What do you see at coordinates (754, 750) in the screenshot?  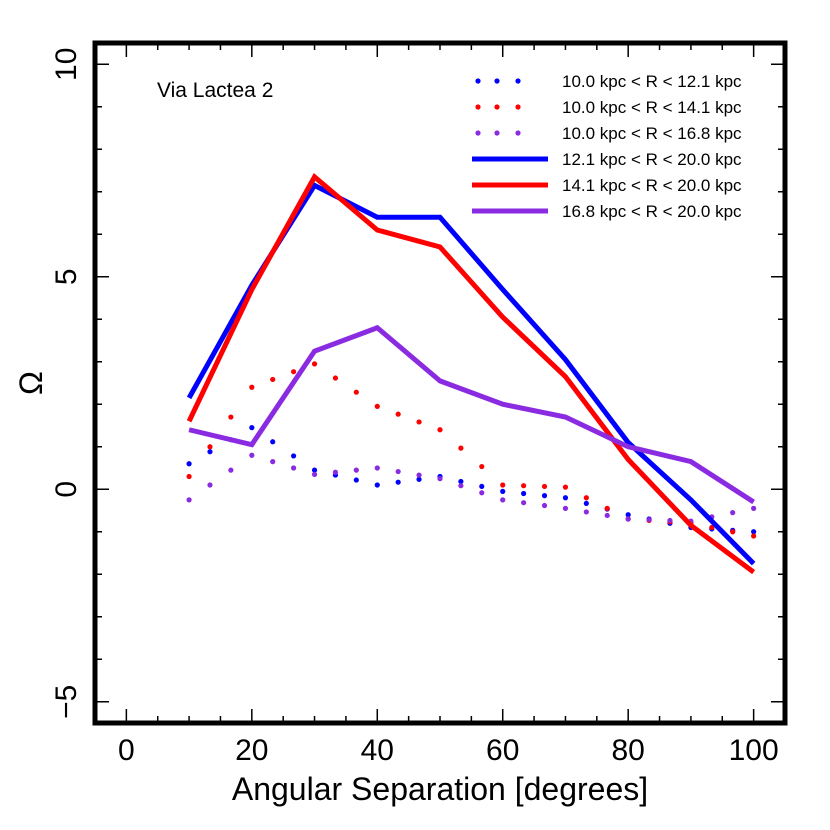 I see `x-tick-label: 100` at bounding box center [754, 750].